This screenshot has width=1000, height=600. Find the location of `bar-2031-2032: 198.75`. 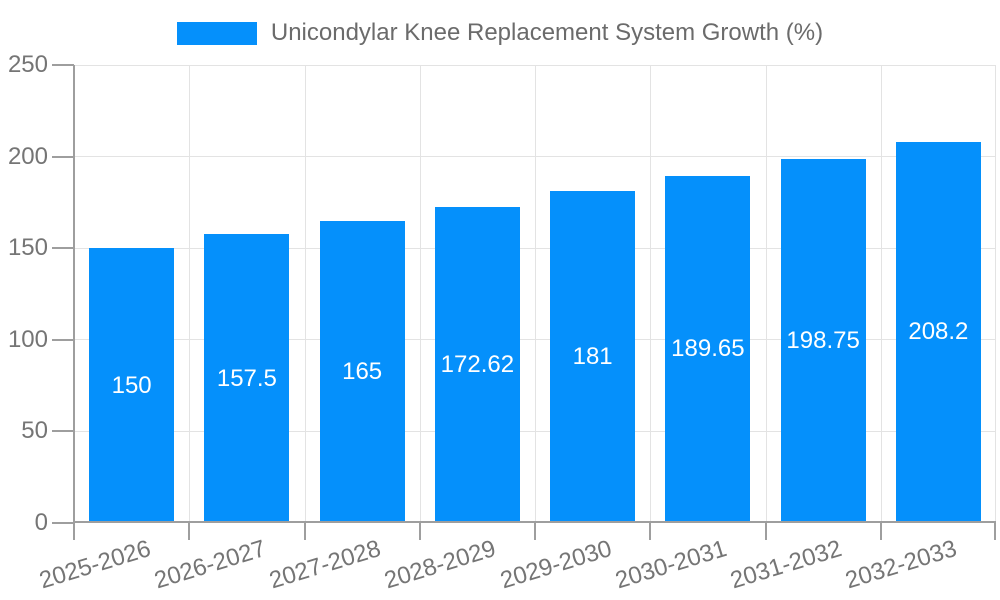

bar-2031-2032: 198.75 is located at coordinates (823, 340).